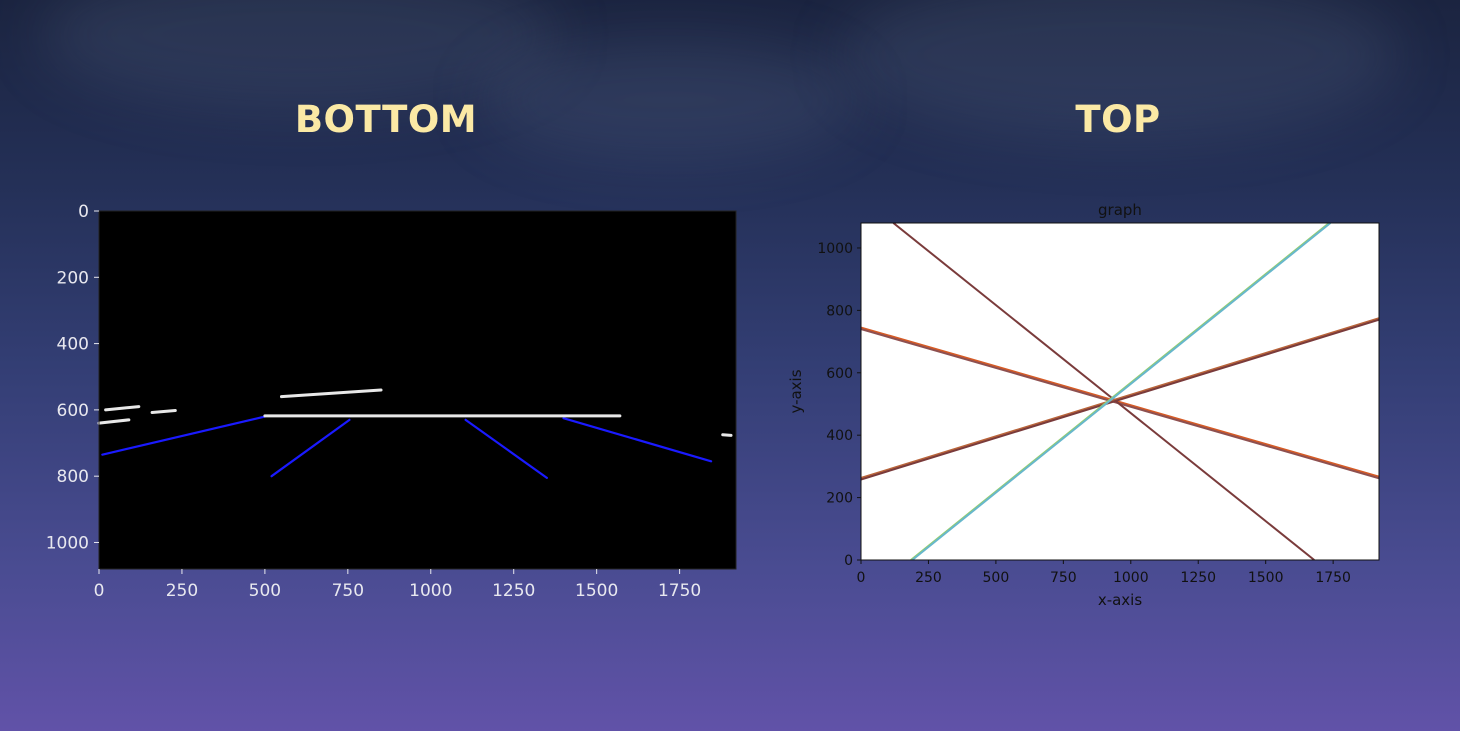 The width and height of the screenshot is (1460, 731). I want to click on y-axis-label: y-axis, so click(796, 391).